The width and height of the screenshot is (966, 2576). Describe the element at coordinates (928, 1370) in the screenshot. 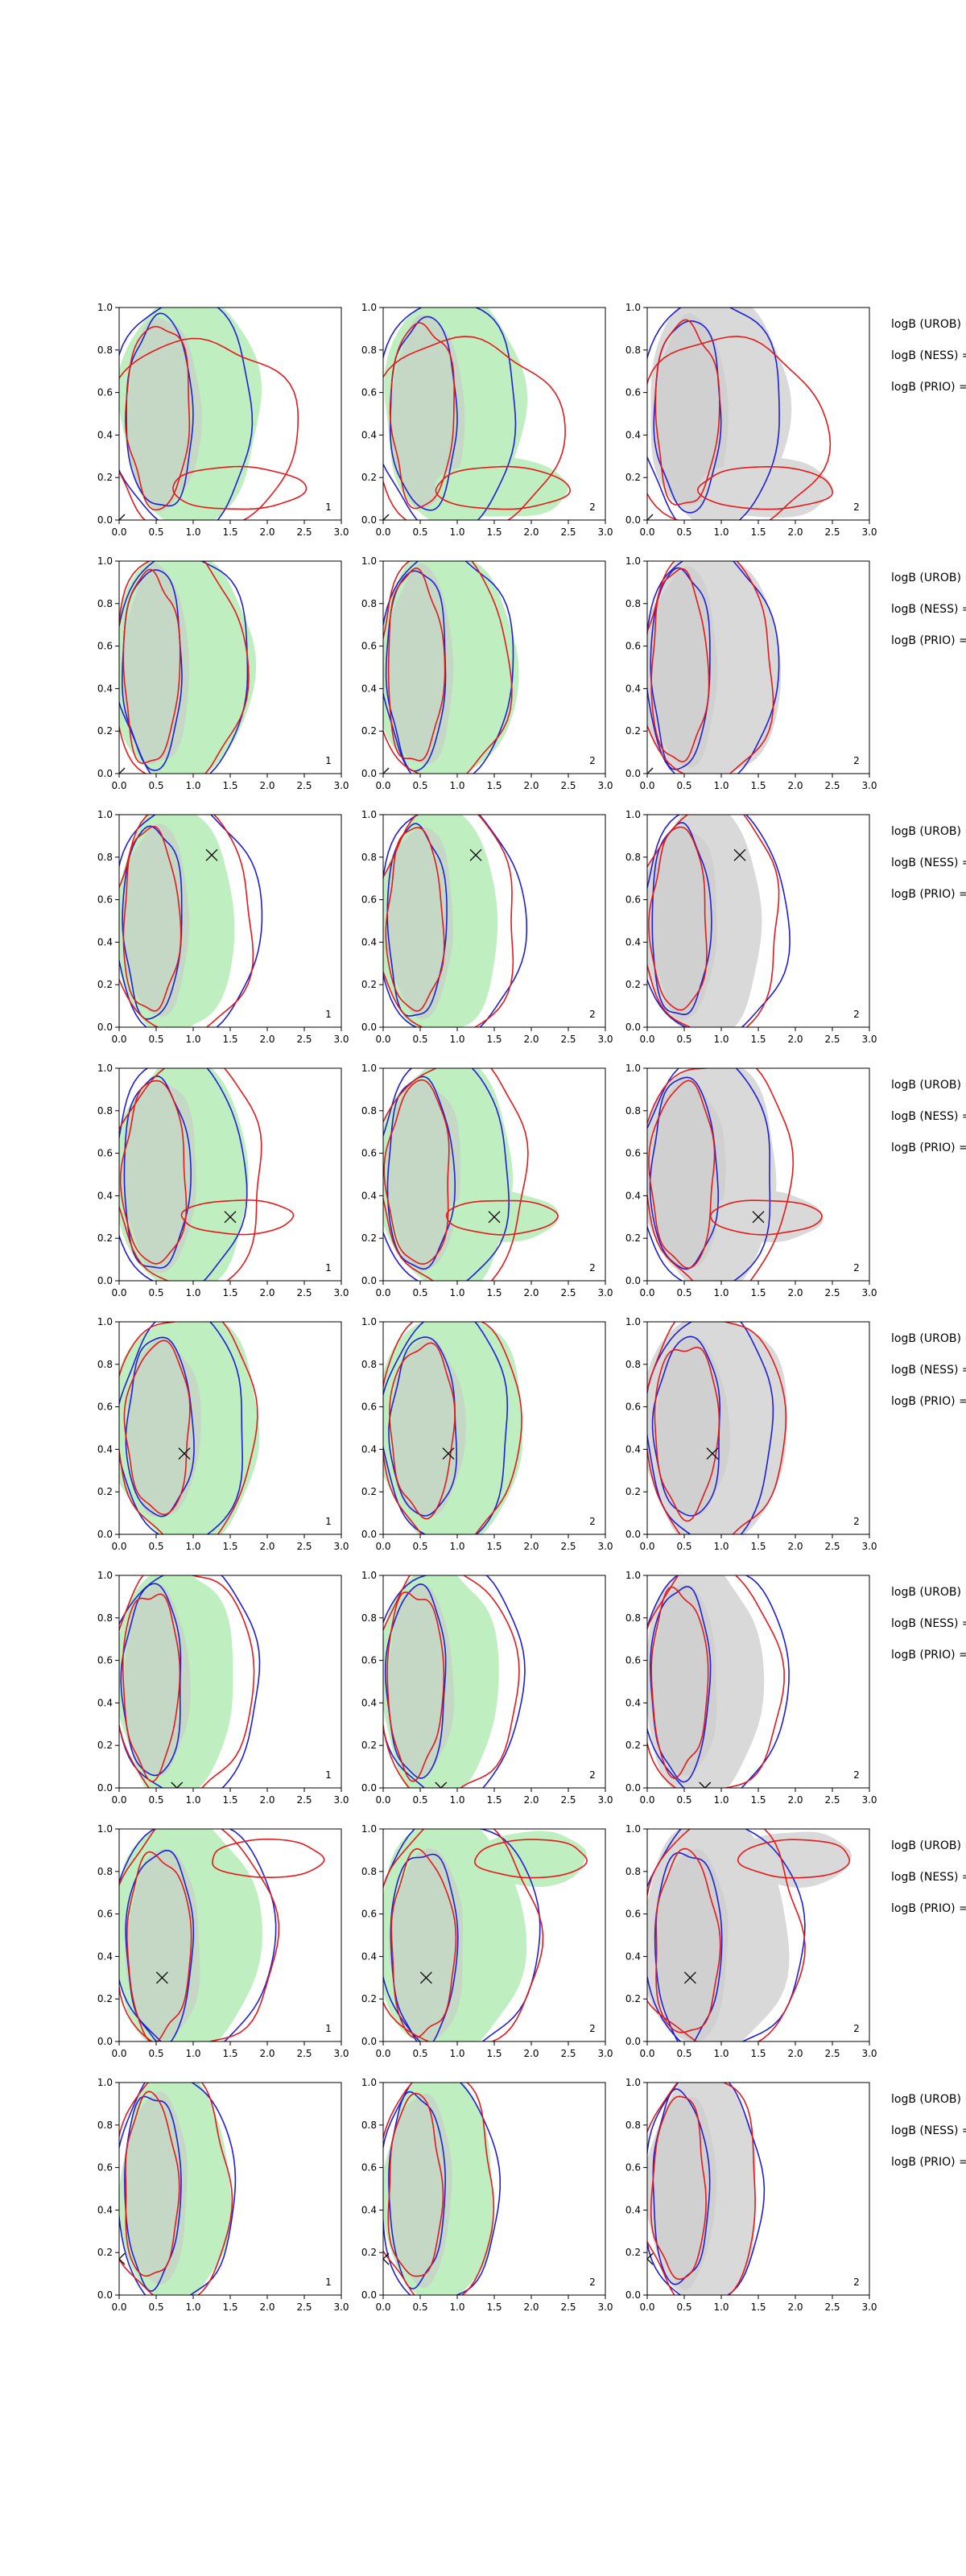

I see `bayes-factor-label: logB (NESS) =` at that location.